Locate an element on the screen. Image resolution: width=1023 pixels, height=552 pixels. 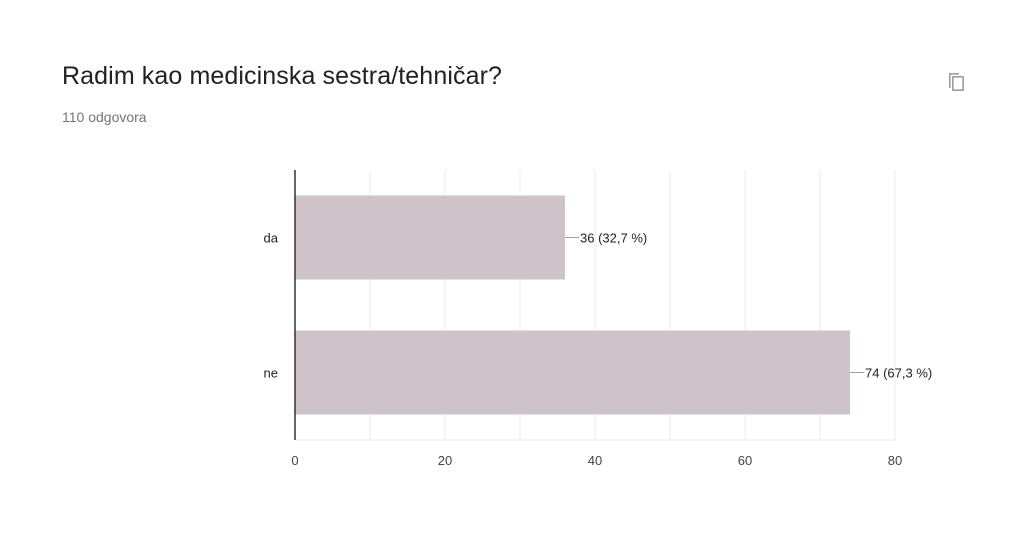
x-tick-label: 0 is located at coordinates (294, 460).